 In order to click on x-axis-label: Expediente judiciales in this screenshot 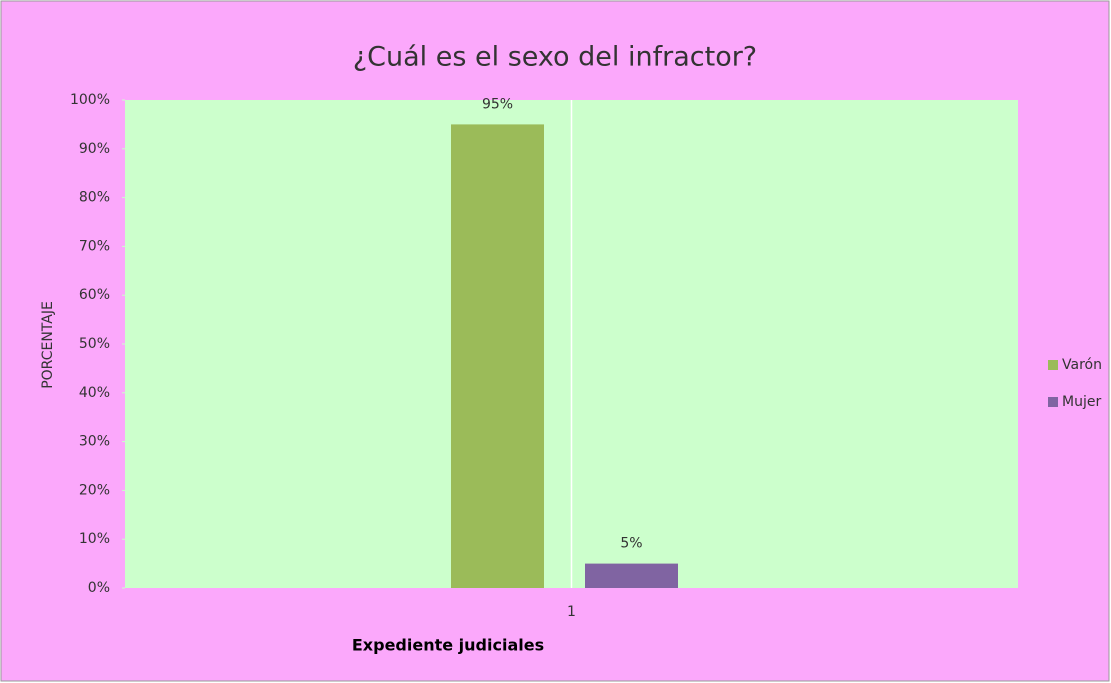, I will do `click(448, 645)`.